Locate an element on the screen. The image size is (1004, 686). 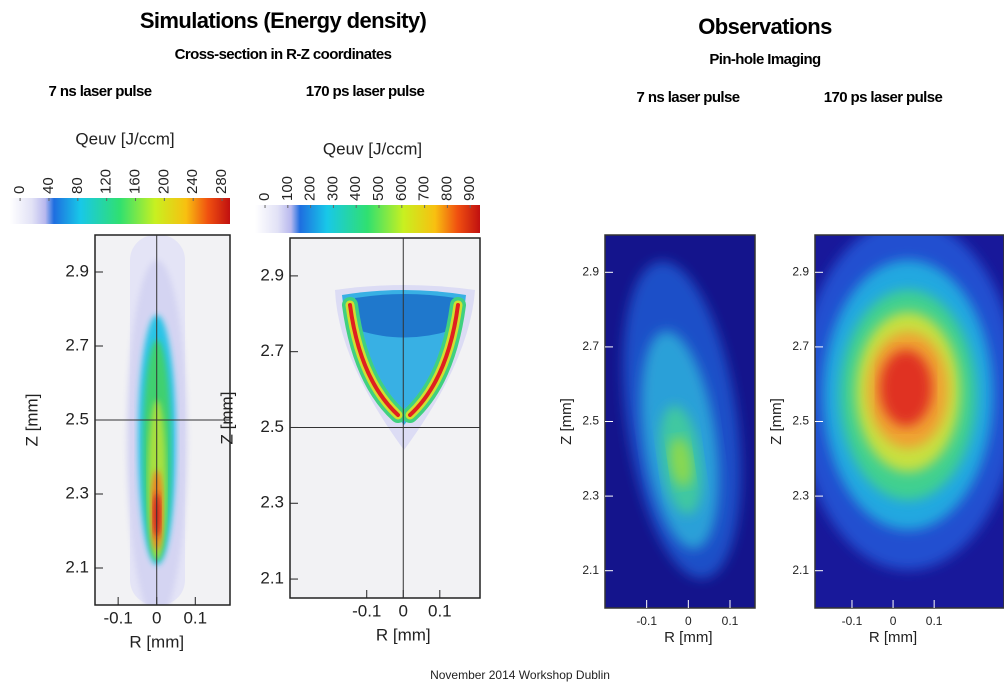
colorbar-tick-label: 800 is located at coordinates (446, 188).